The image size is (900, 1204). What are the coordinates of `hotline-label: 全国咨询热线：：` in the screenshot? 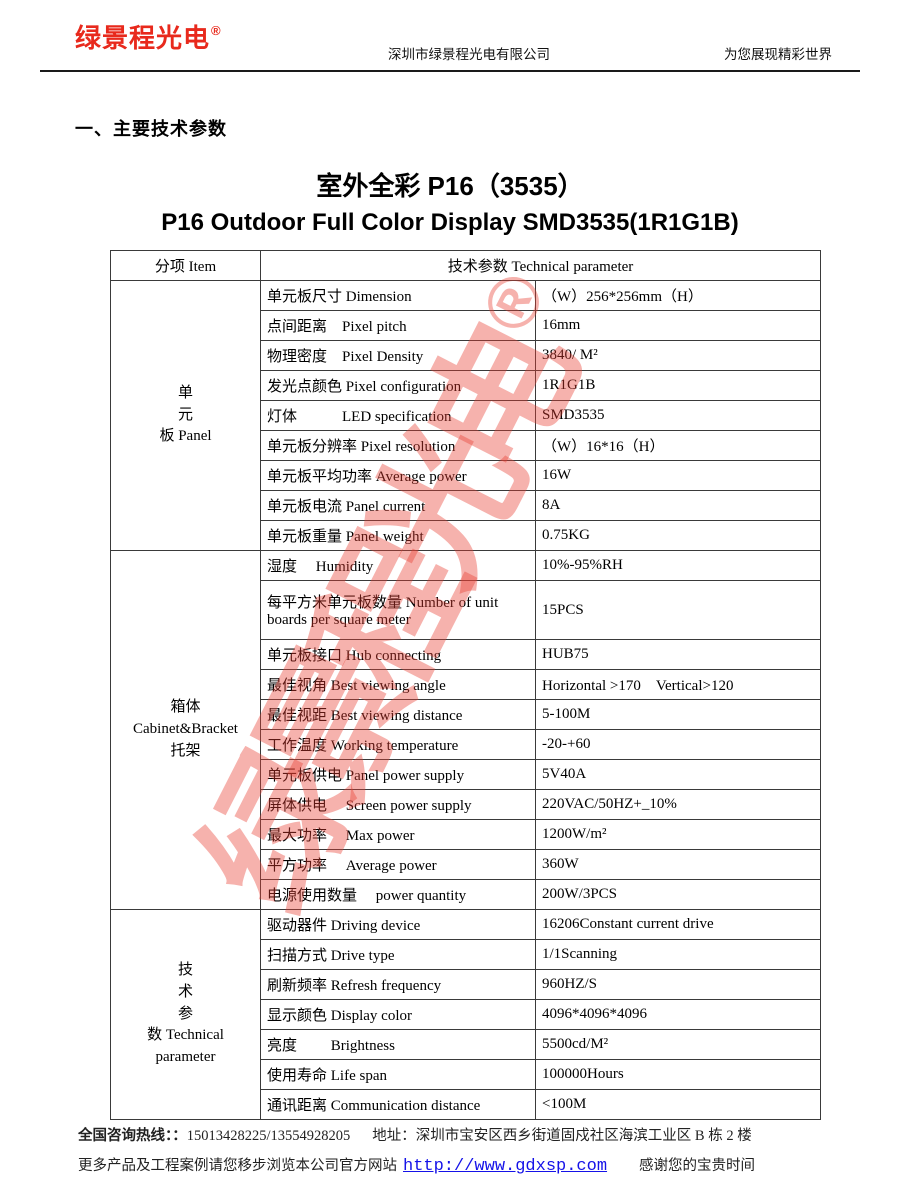 It's located at (132, 1136).